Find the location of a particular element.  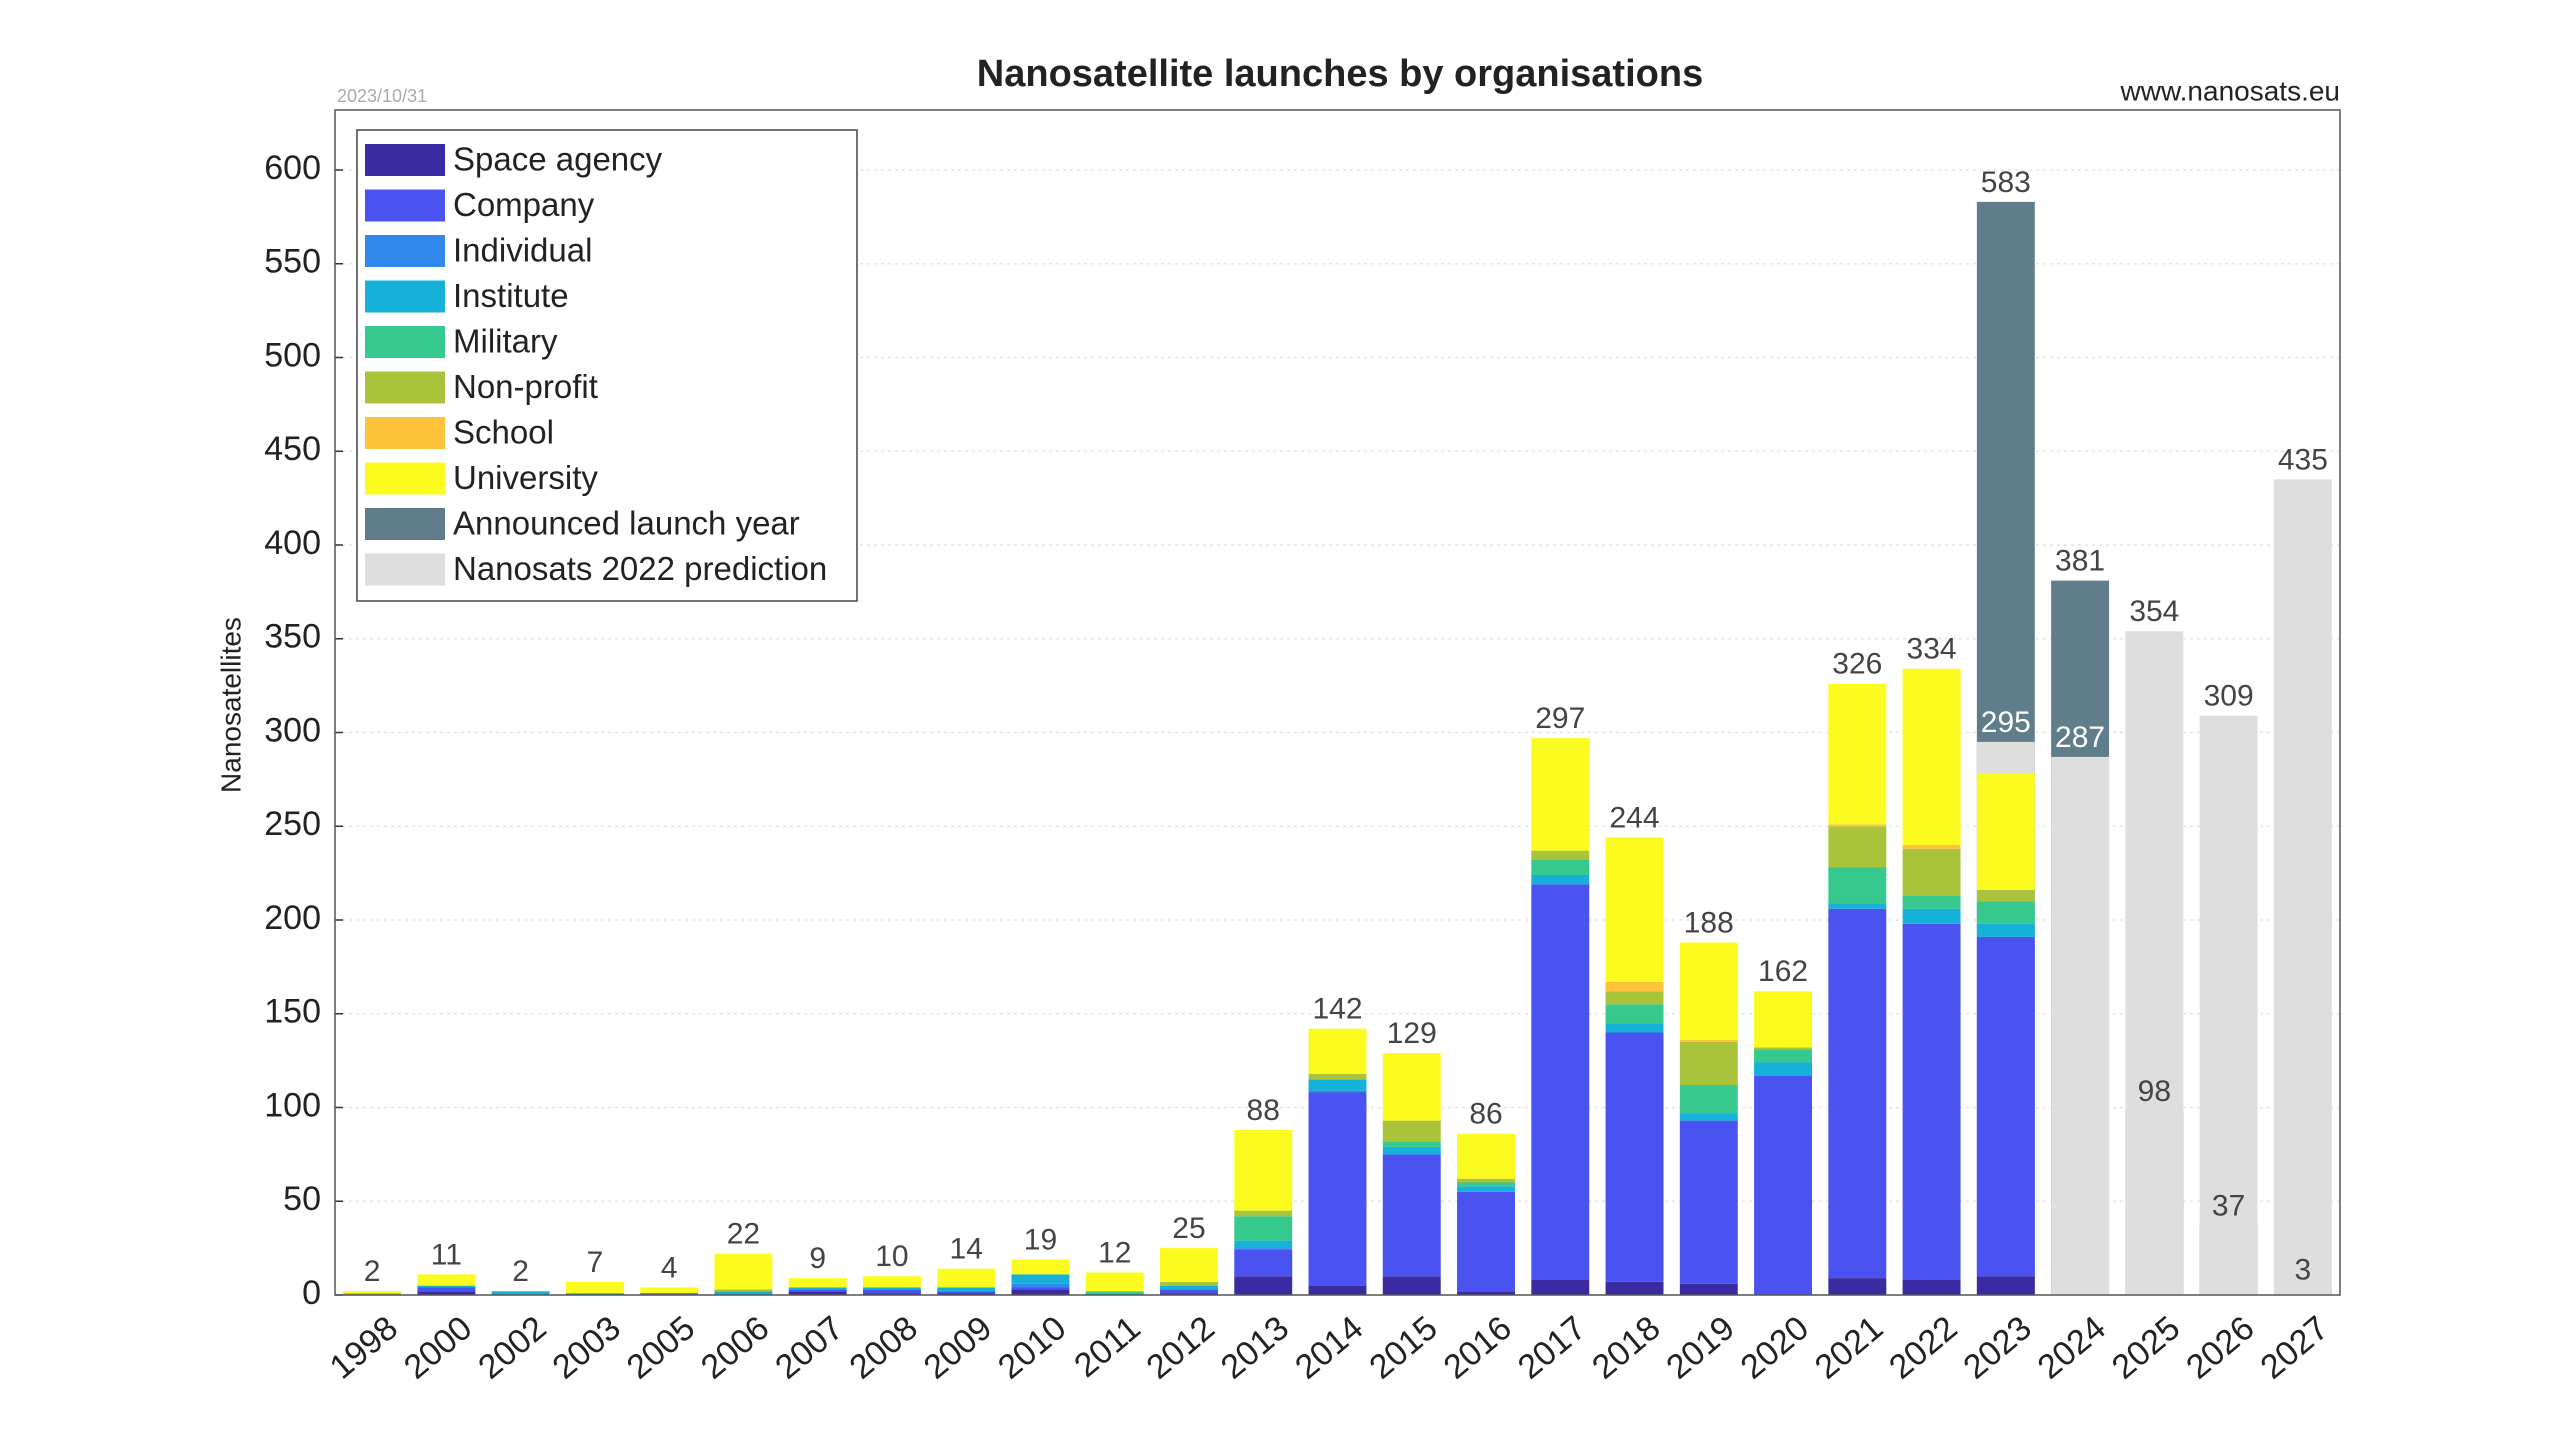

y-tick-label: 400 is located at coordinates (292, 543).